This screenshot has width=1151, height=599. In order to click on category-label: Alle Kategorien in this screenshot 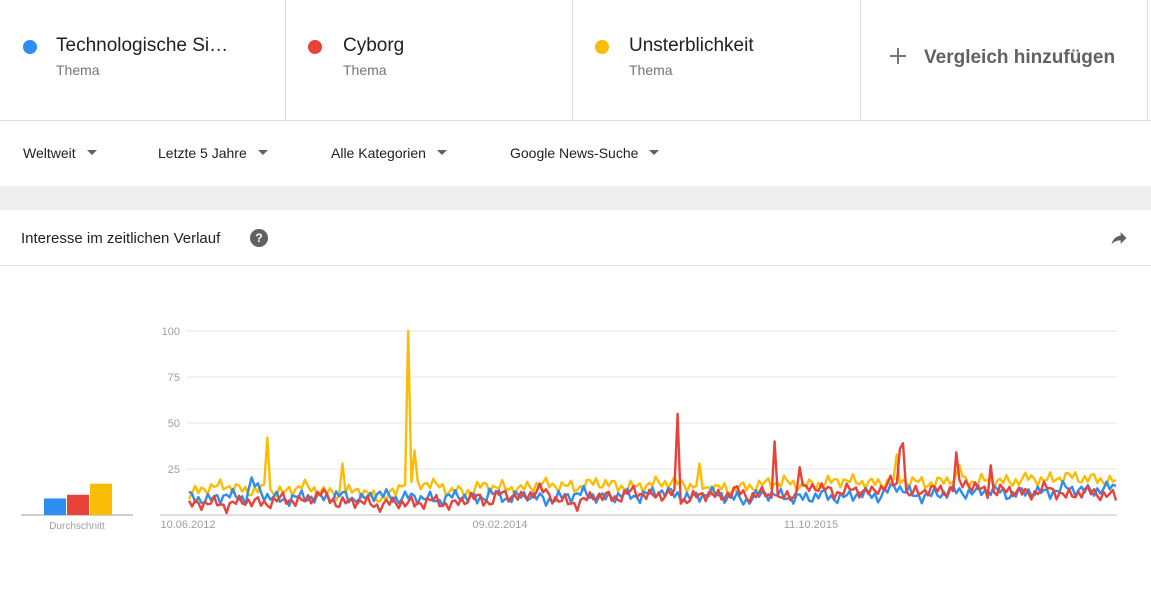, I will do `click(378, 153)`.